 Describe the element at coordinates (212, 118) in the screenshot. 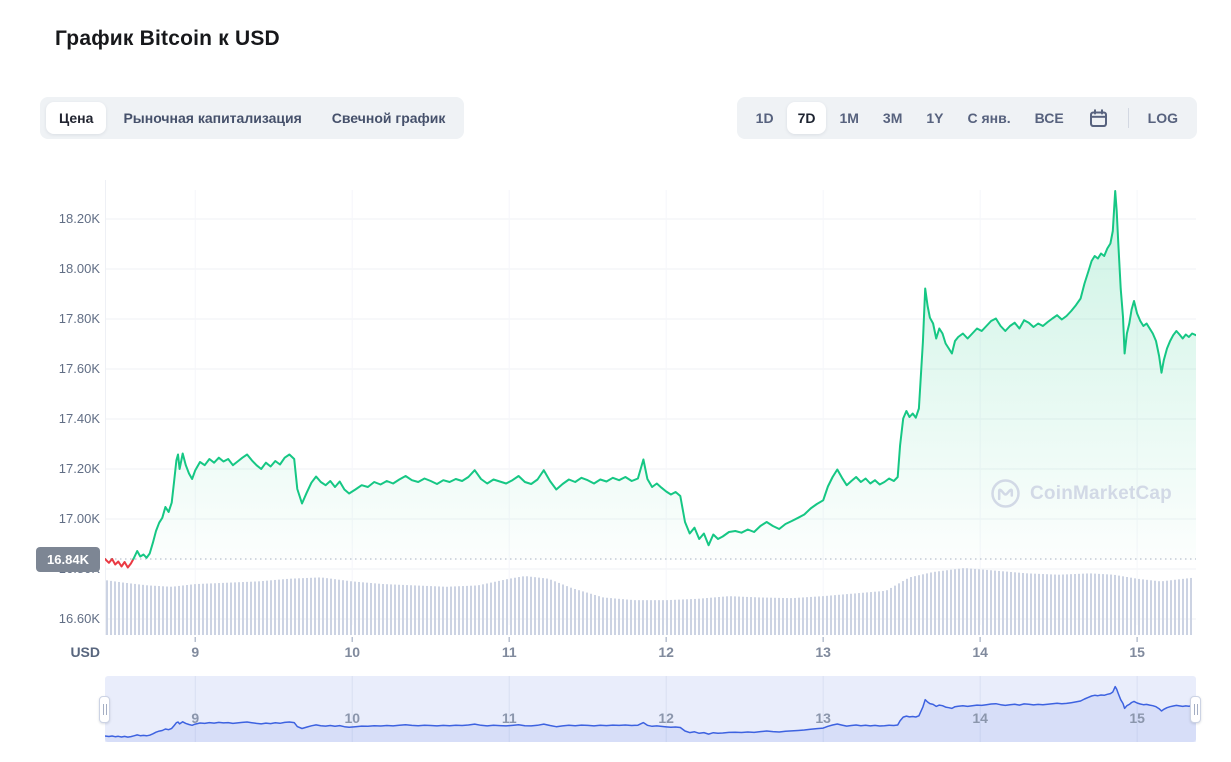

I see `tab-market-cap: Рыночная капитализация` at that location.